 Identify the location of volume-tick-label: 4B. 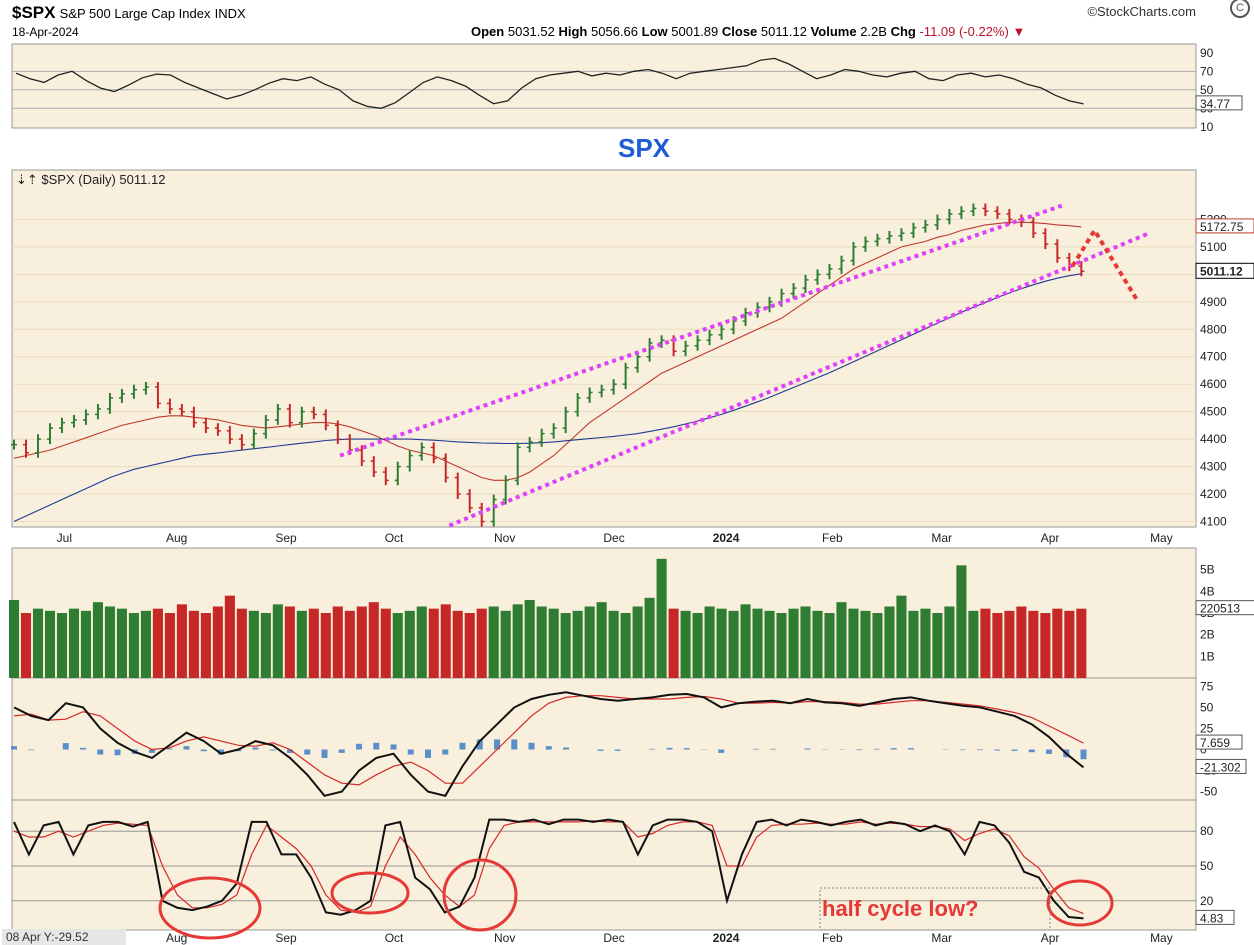
(1207, 591).